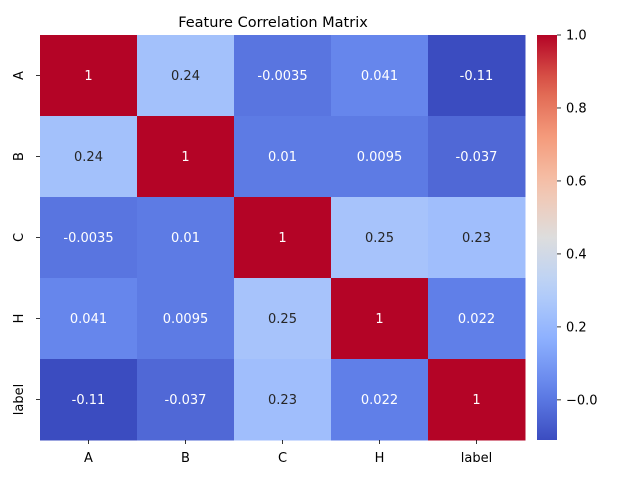  Describe the element at coordinates (576, 36) in the screenshot. I see `colorbar-tick-label: 1.0` at that location.